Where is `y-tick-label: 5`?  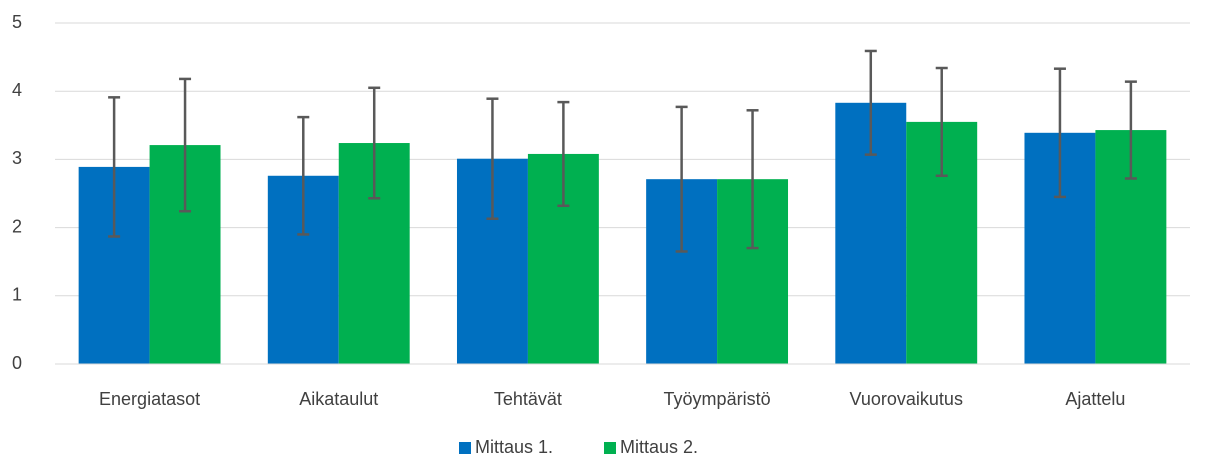
y-tick-label: 5 is located at coordinates (17, 22).